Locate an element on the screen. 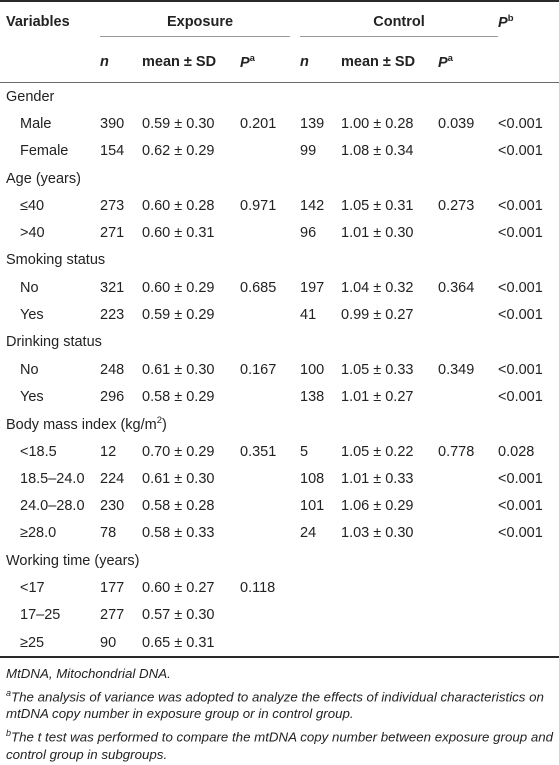  cell-control-p: 0.273 is located at coordinates (456, 205).